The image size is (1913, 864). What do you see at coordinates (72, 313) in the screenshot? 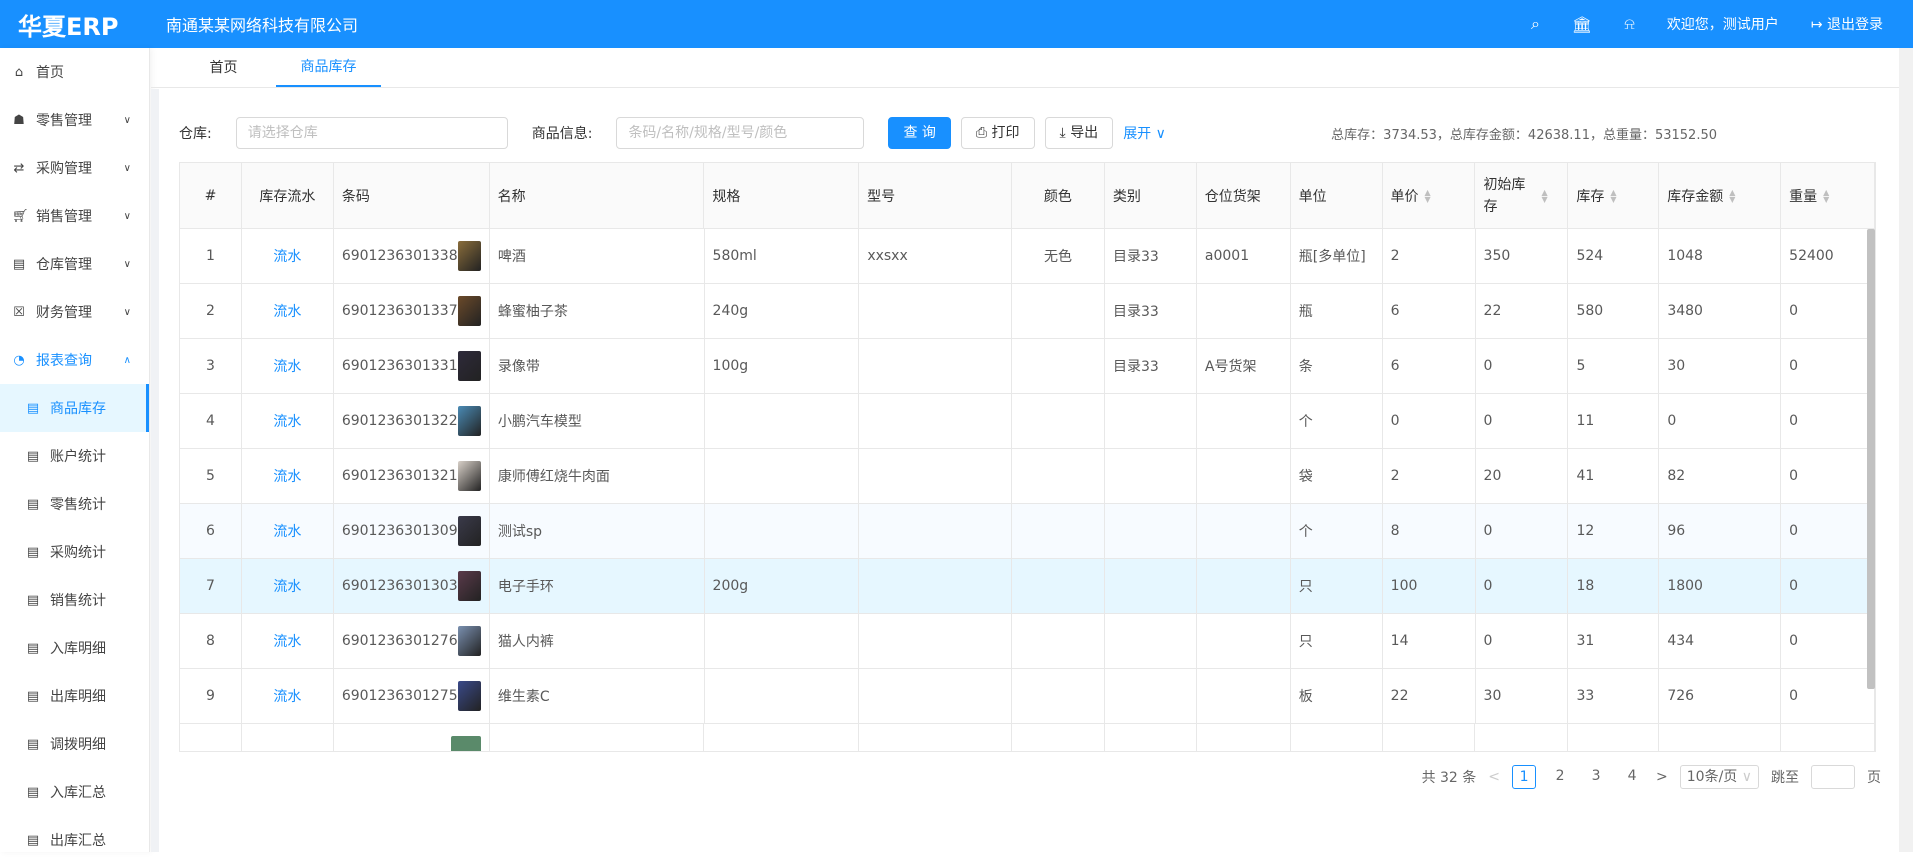
I see `sidebar-item-5: ☒ 财务管理 ∨` at bounding box center [72, 313].